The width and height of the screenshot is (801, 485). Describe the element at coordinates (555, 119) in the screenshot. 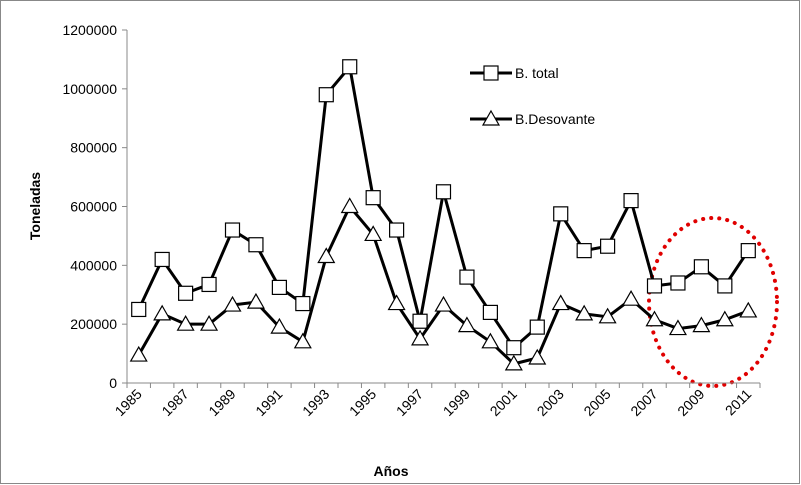

I see `legend-label: B.Desovante` at that location.